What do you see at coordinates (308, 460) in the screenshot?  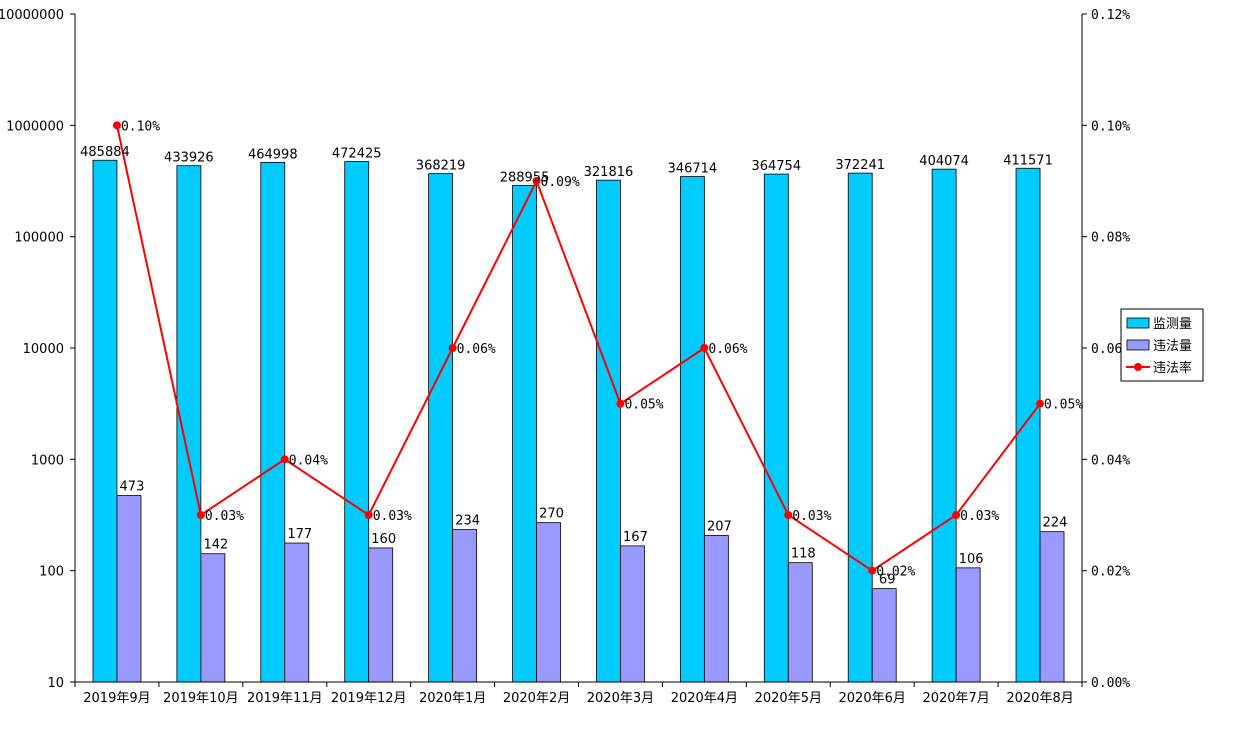 I see `label-rate: 0.04%` at bounding box center [308, 460].